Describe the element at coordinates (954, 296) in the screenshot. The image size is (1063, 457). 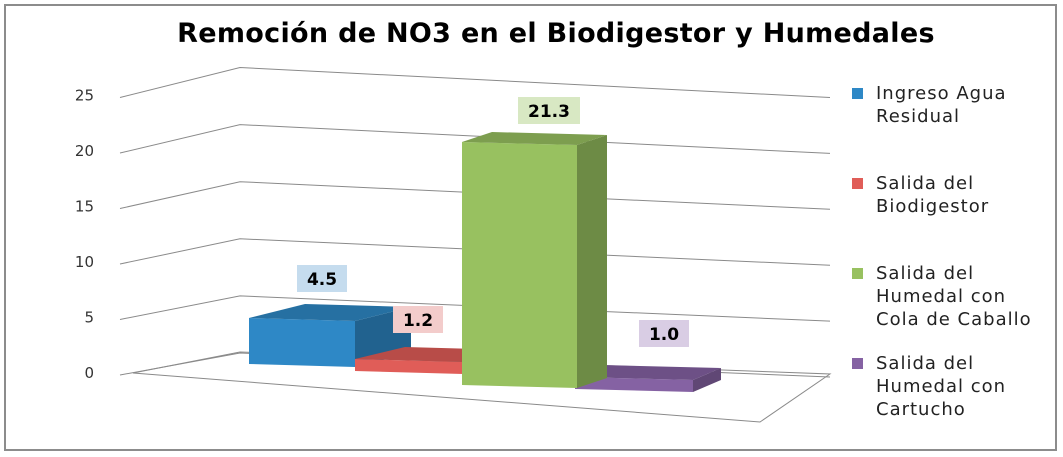
I see `legend-label: Salida del Humedal con Cola de Caballo` at that location.